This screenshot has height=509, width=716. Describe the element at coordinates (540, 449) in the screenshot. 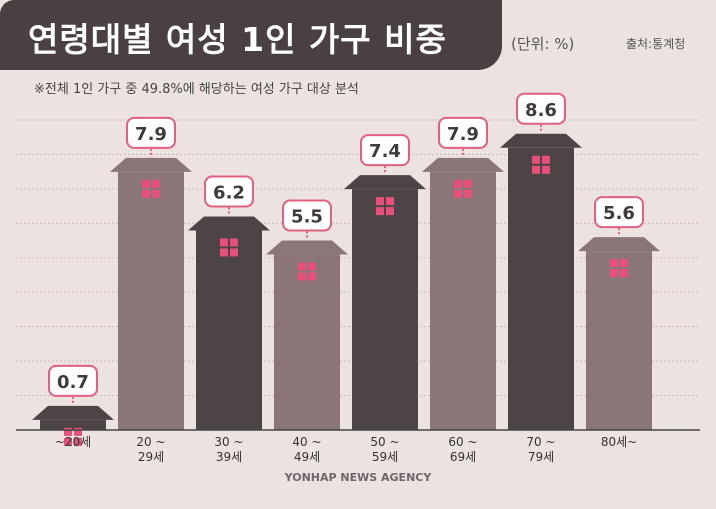

I see `x-tick-label: 70 ~79세` at that location.